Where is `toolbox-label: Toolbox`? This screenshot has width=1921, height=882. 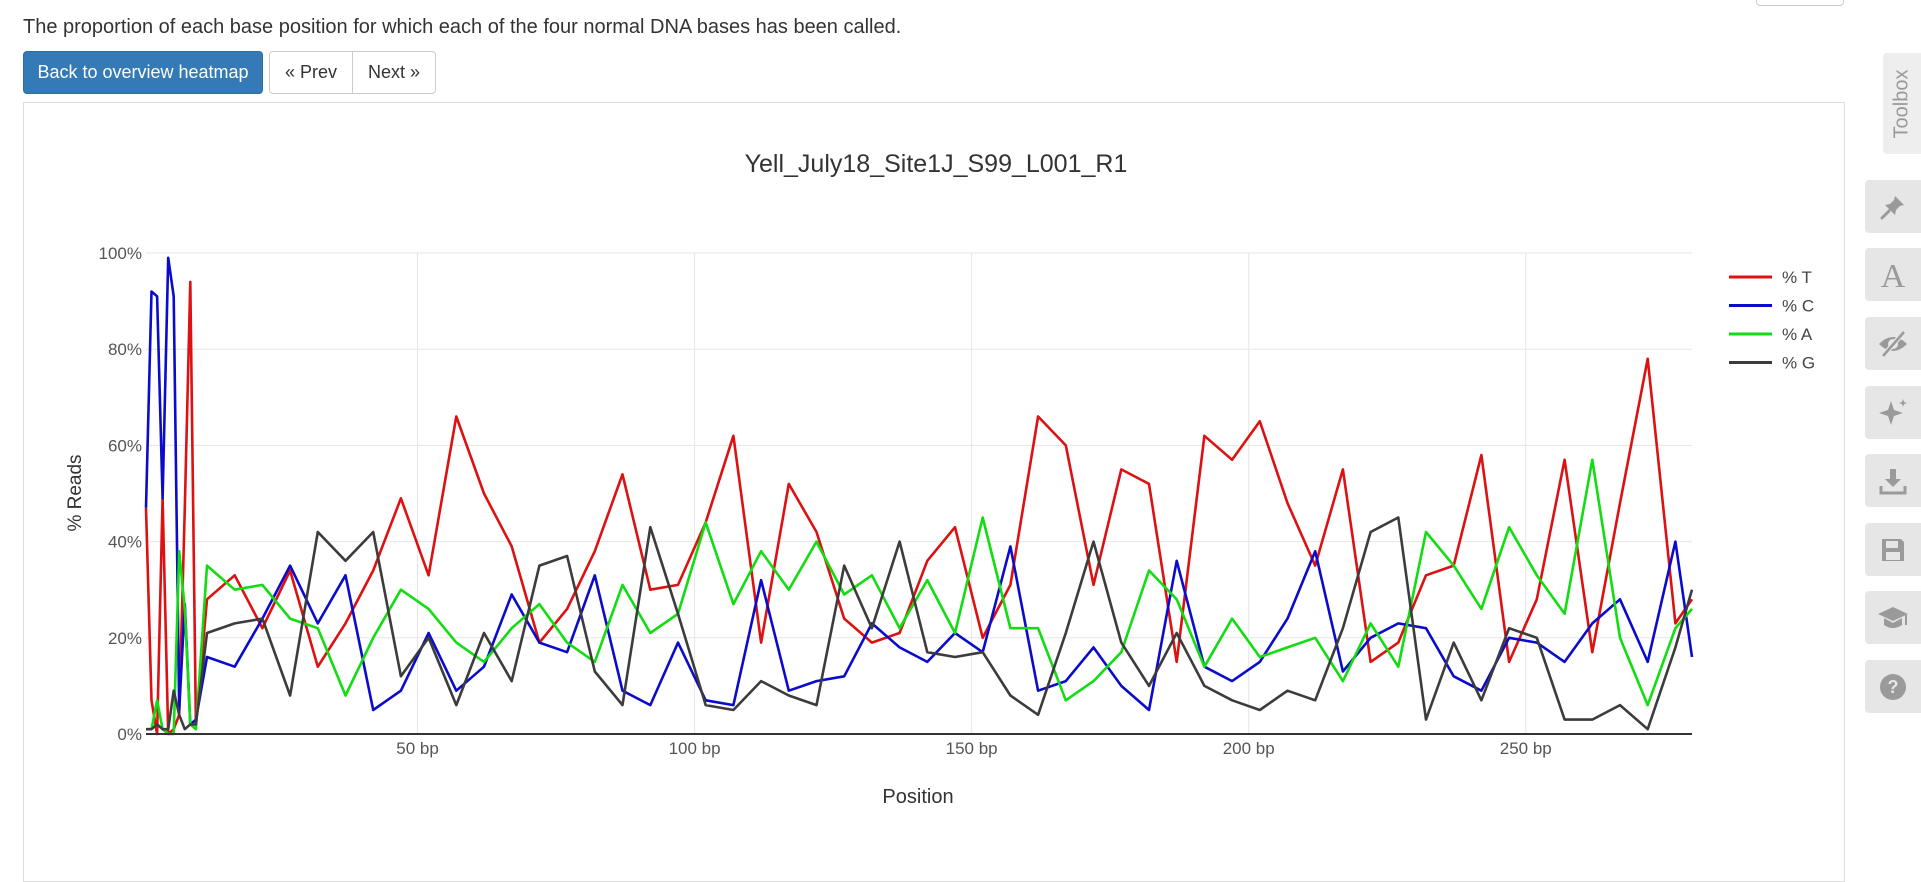
toolbox-label: Toolbox is located at coordinates (1901, 103).